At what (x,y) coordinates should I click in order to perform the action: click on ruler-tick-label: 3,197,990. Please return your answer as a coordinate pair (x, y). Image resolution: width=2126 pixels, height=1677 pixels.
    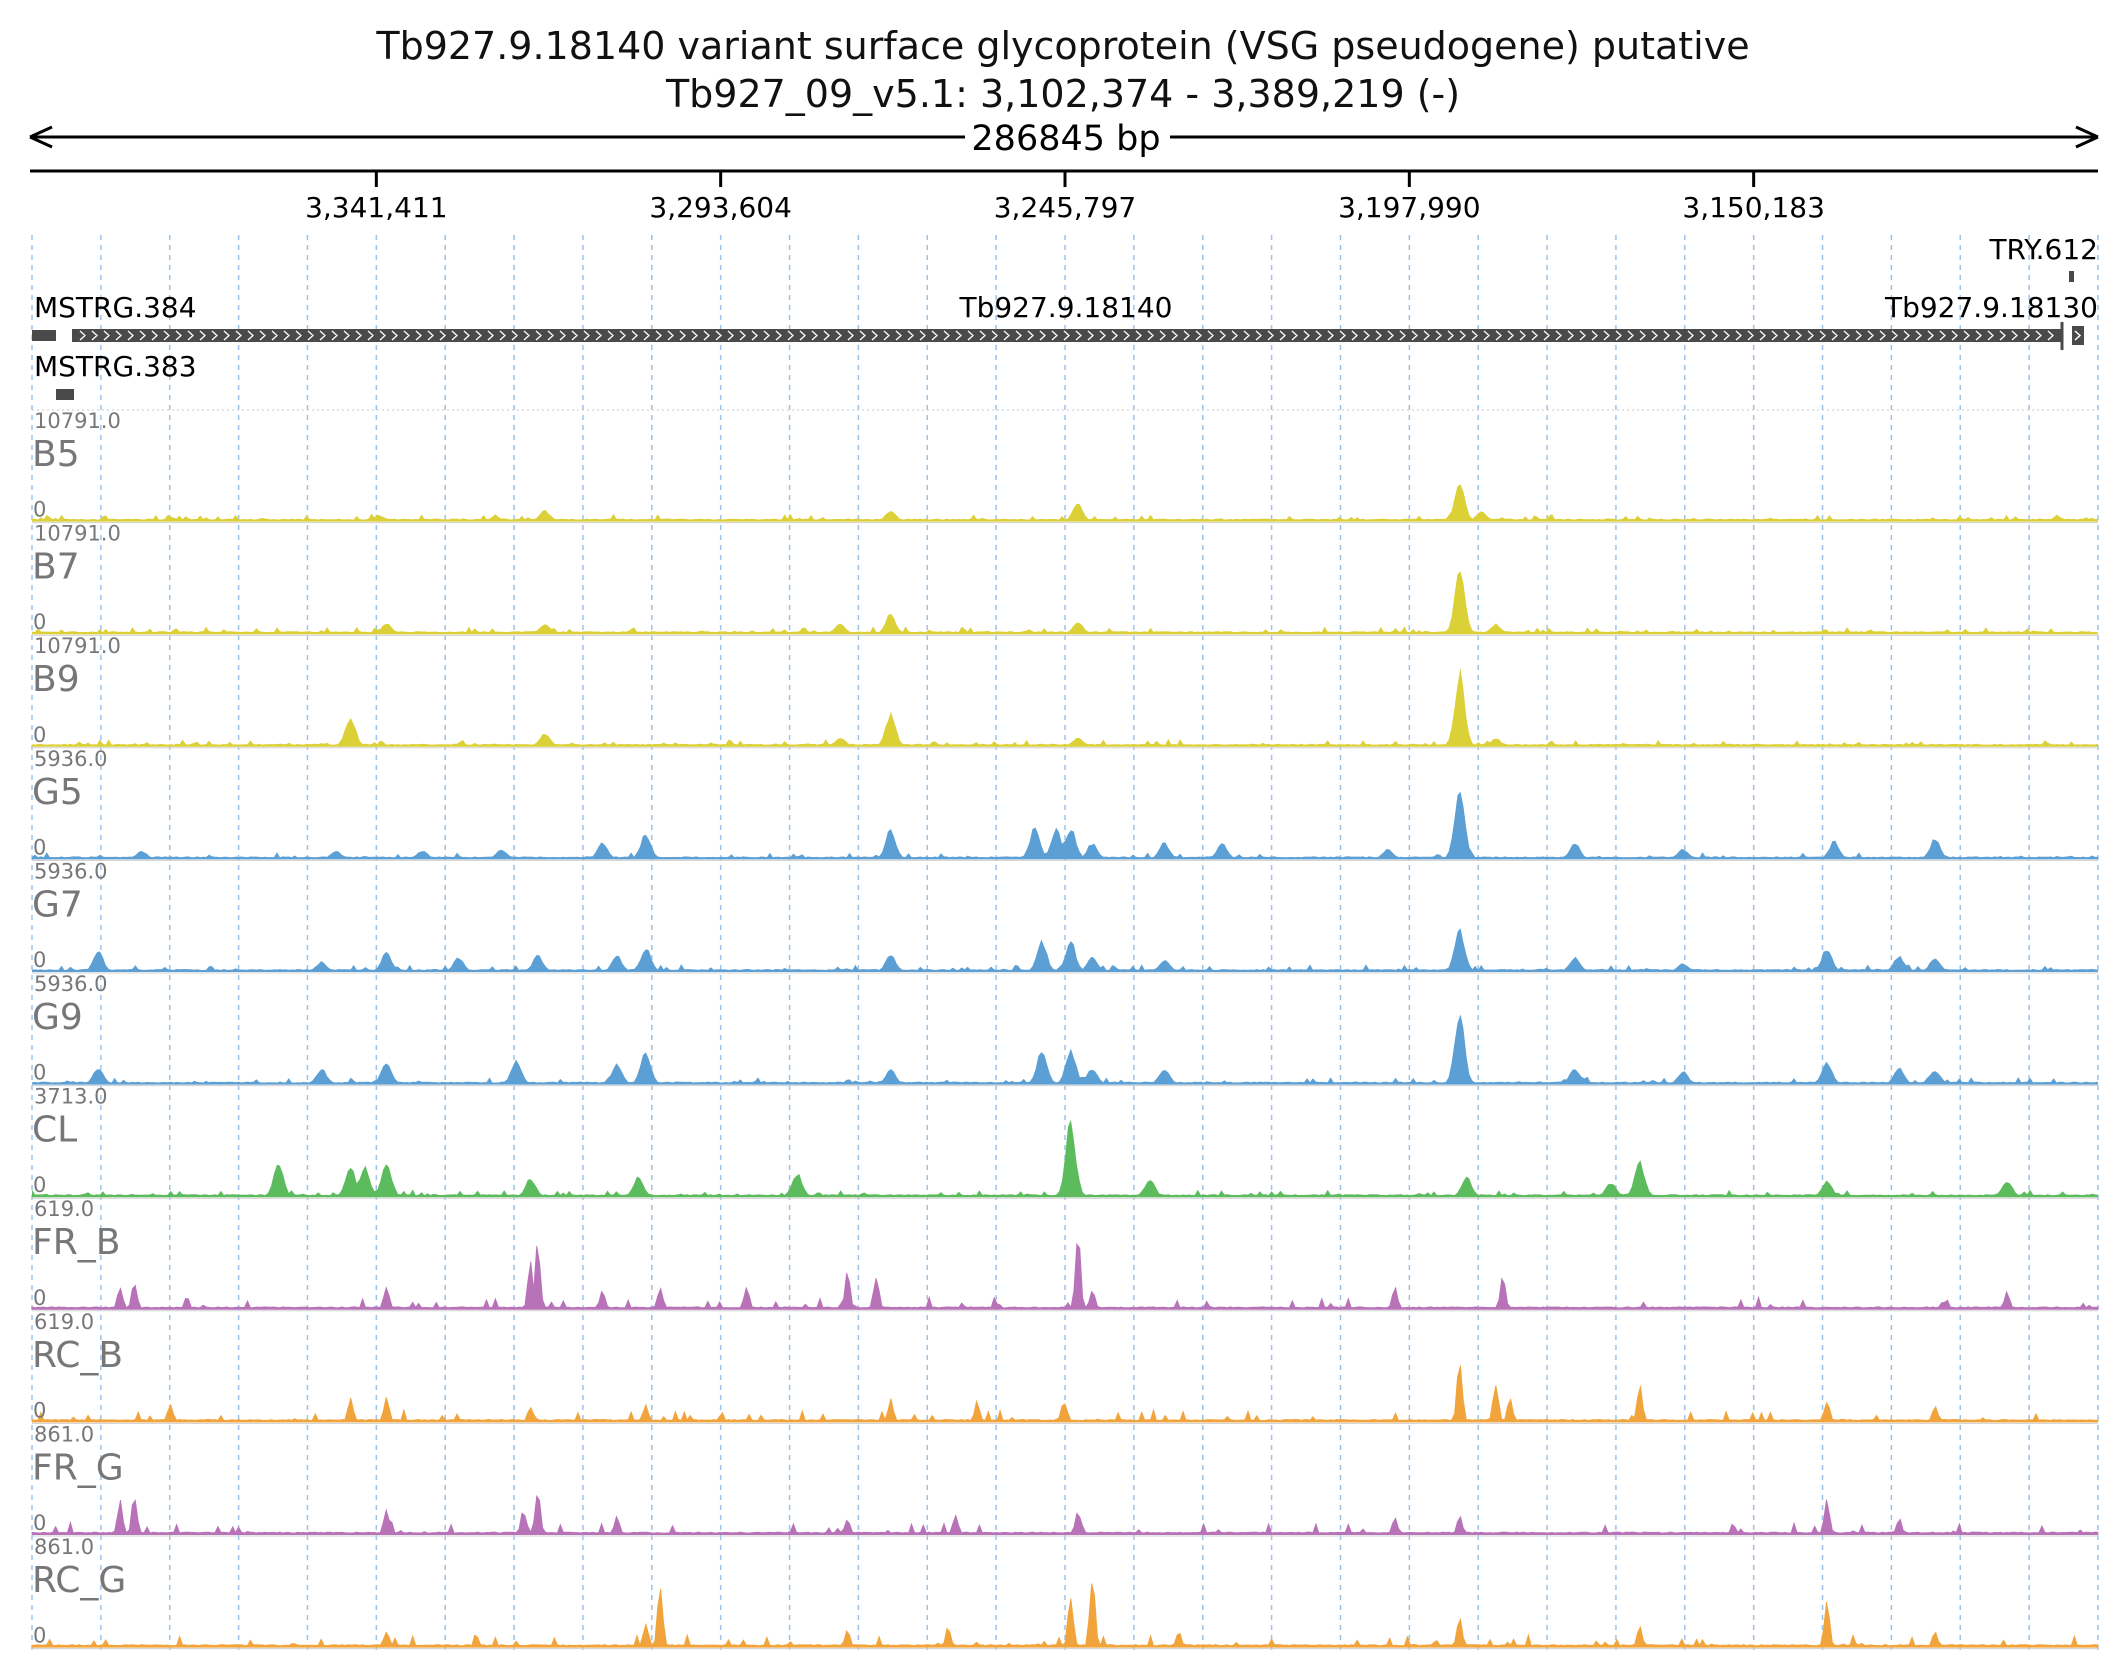
    Looking at the image, I should click on (1409, 207).